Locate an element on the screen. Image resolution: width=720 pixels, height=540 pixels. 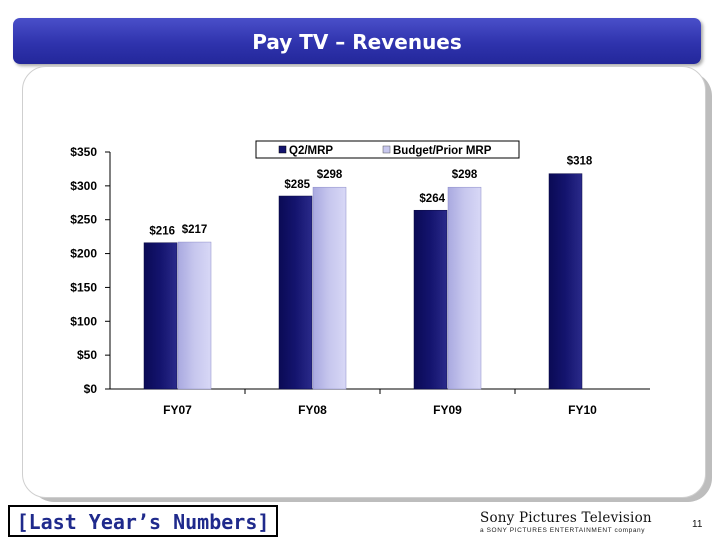
brand-name: Sony Pictures Television is located at coordinates (566, 518).